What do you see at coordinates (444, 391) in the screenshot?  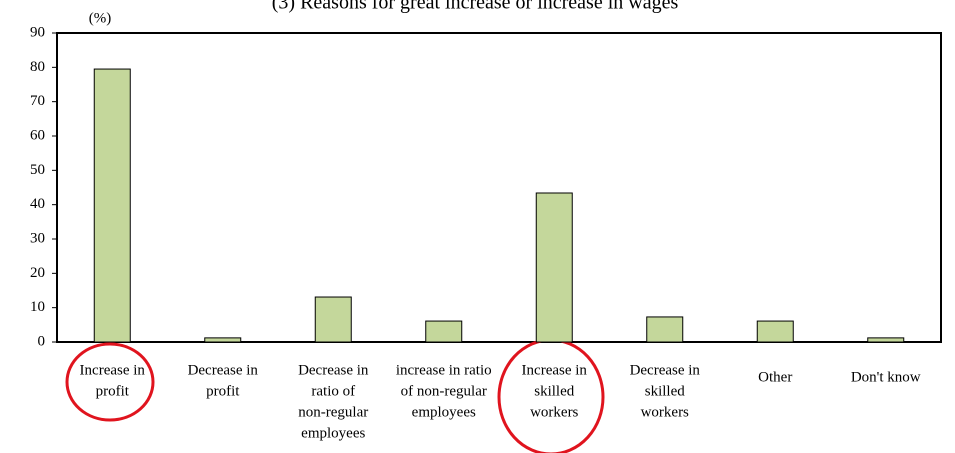 I see `x-tick-label: of non-regular` at bounding box center [444, 391].